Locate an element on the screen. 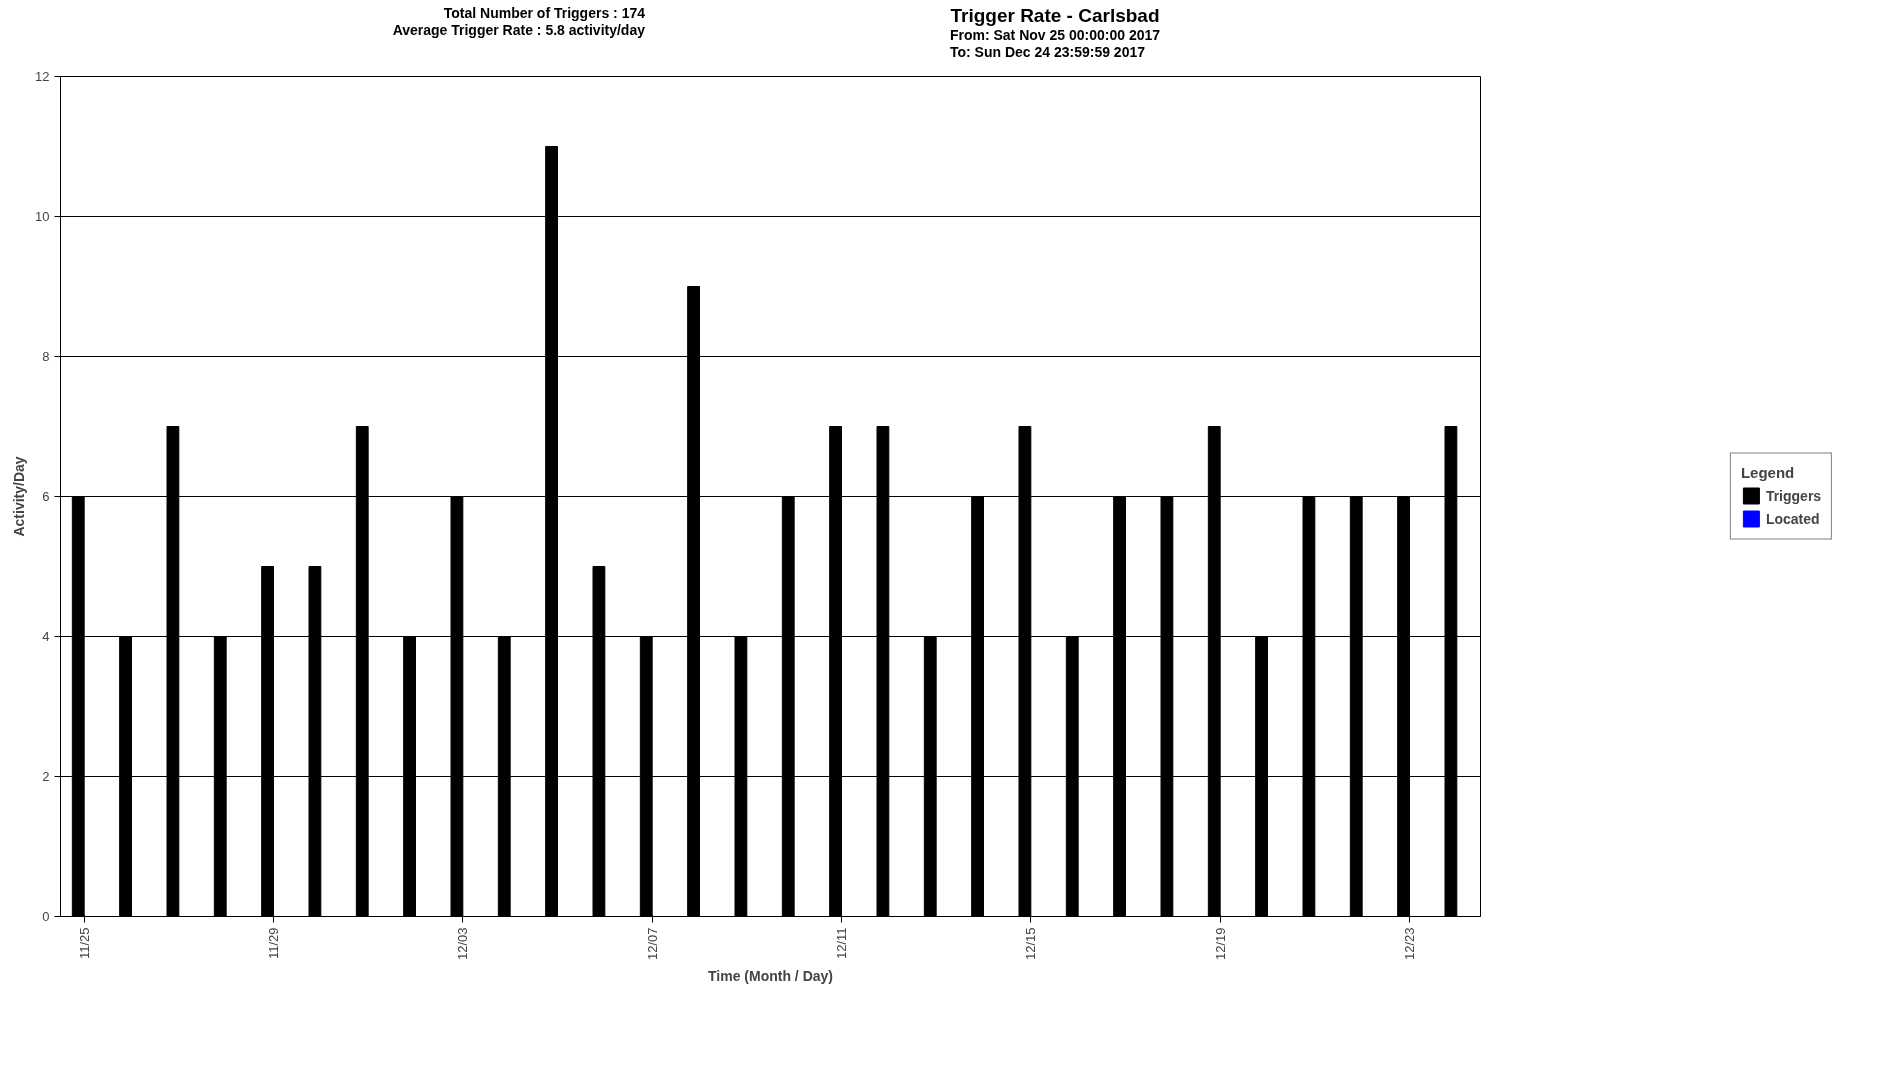 The image size is (1889, 1075). y-tick-label: 0 is located at coordinates (46, 916).